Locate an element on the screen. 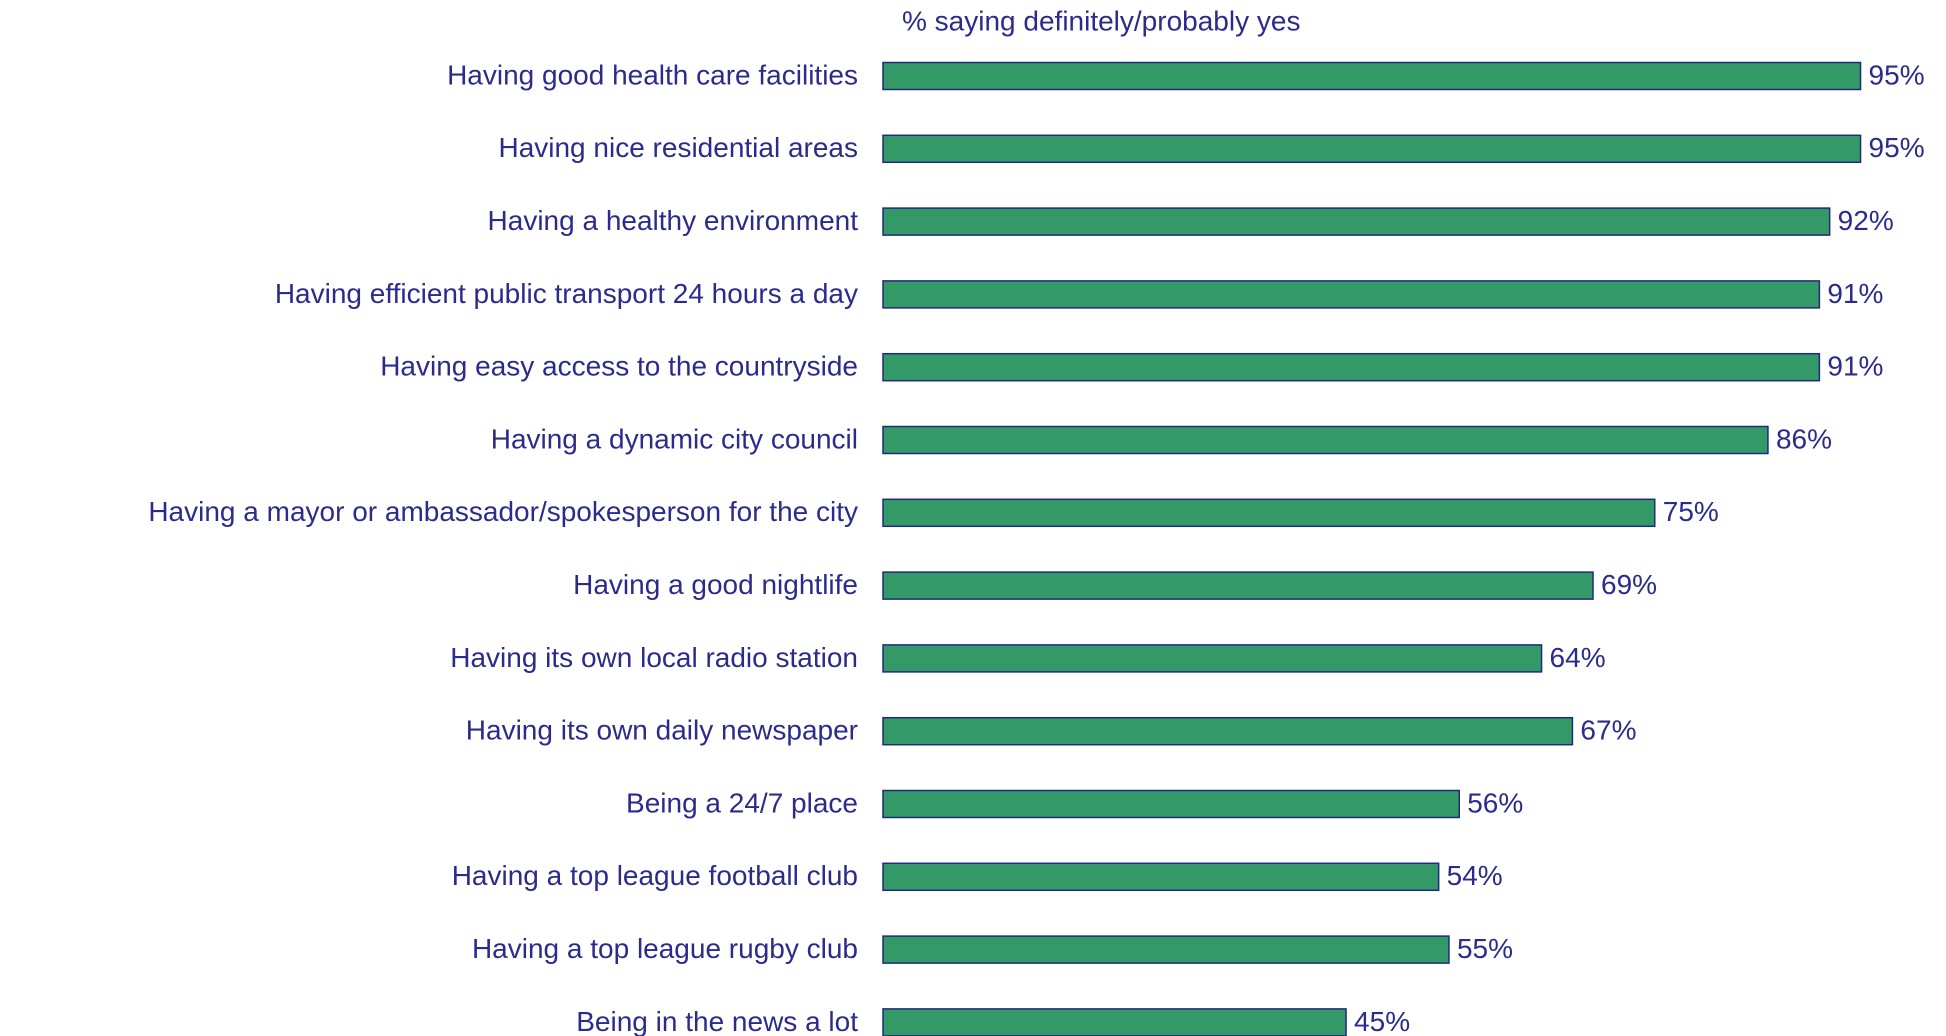 This screenshot has width=1946, height=1036. category-label: Having a top league rugby club is located at coordinates (665, 948).